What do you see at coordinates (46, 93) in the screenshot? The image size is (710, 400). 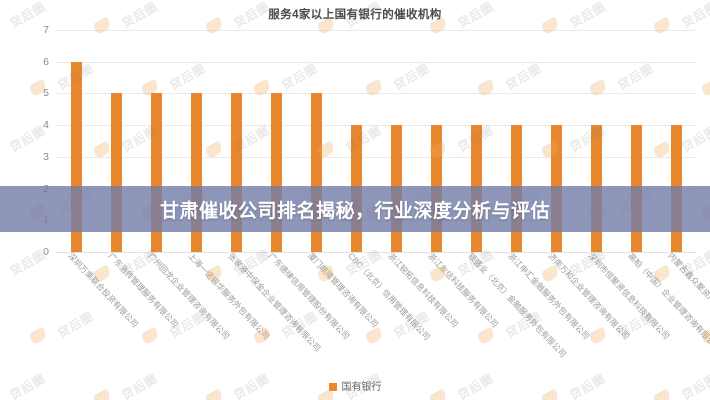 I see `y-axis-tick-5: 5` at bounding box center [46, 93].